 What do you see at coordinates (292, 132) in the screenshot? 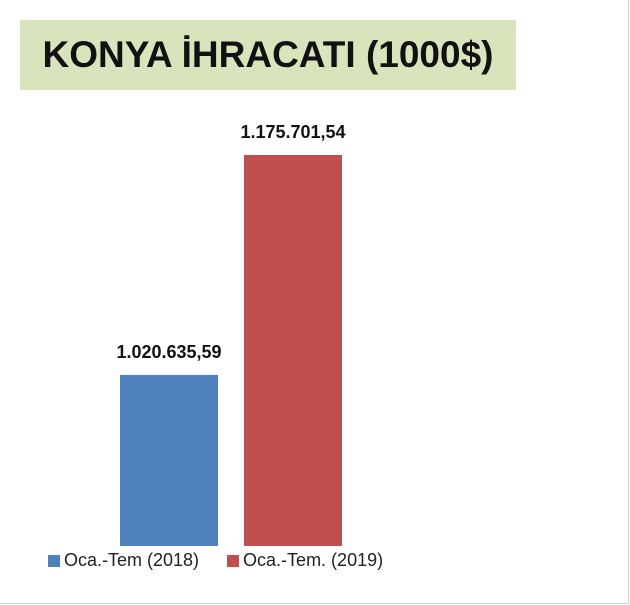
I see `data-label-2019: 1.175.701,54` at bounding box center [292, 132].